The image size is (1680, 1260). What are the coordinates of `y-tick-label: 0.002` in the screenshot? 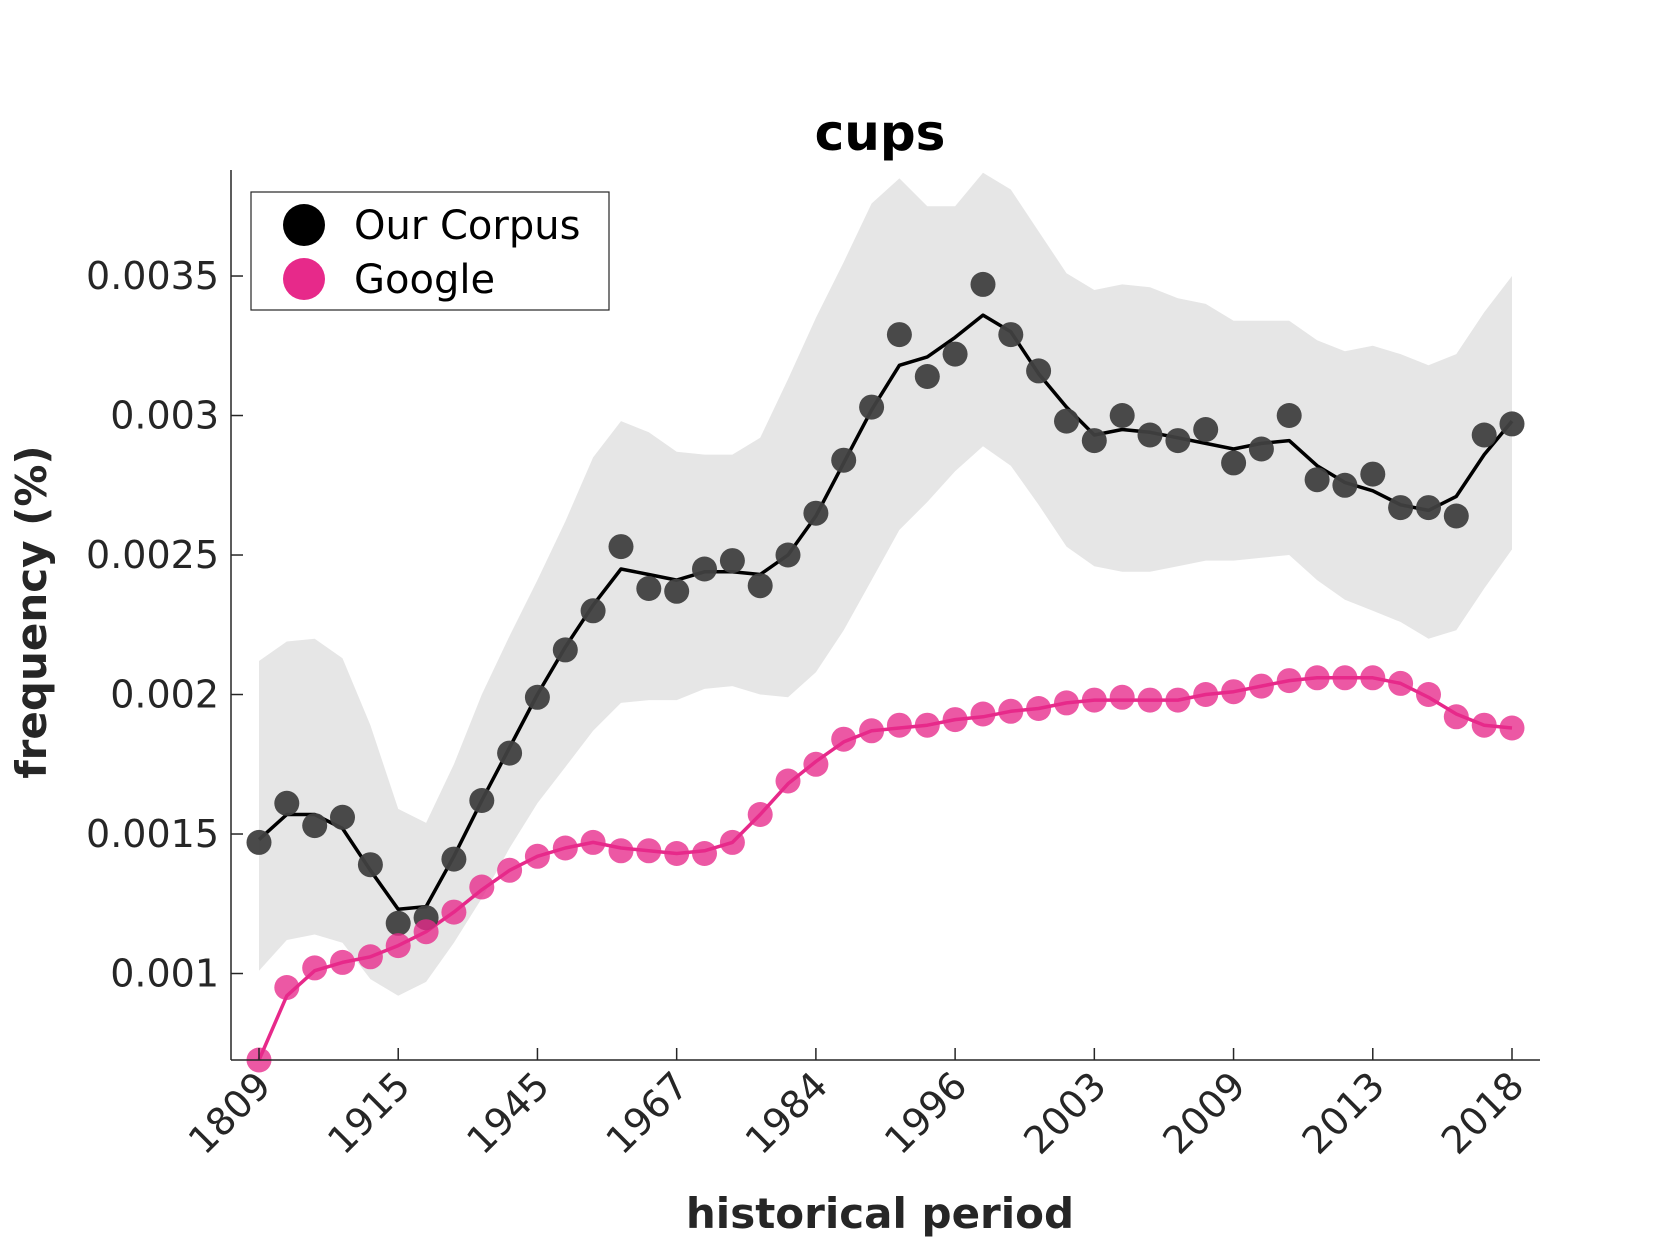 It's located at (164, 695).